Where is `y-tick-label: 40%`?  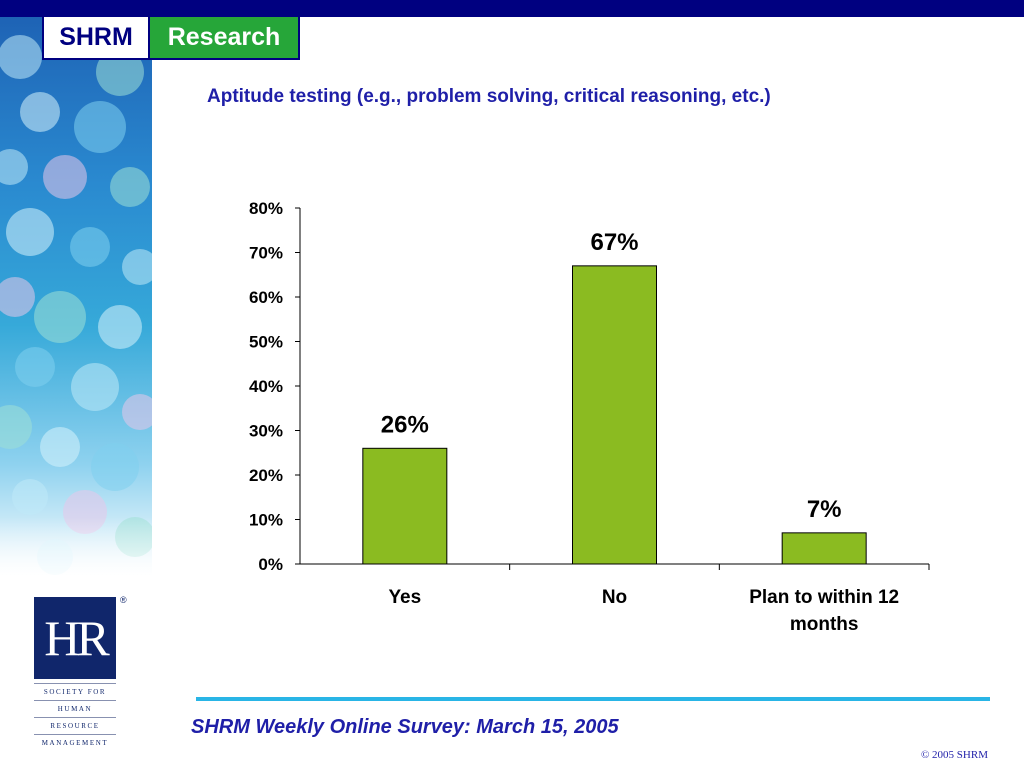
y-tick-label: 40% is located at coordinates (266, 386).